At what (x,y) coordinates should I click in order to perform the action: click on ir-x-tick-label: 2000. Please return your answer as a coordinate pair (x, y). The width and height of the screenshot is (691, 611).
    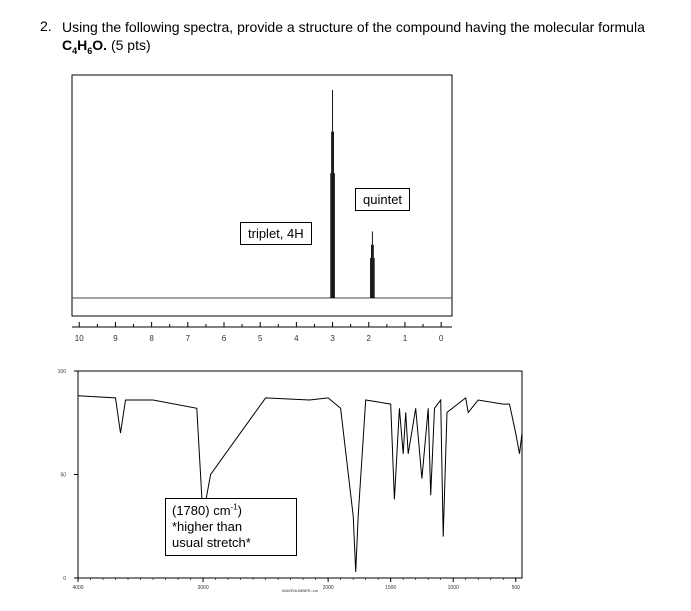
    Looking at the image, I should click on (328, 588).